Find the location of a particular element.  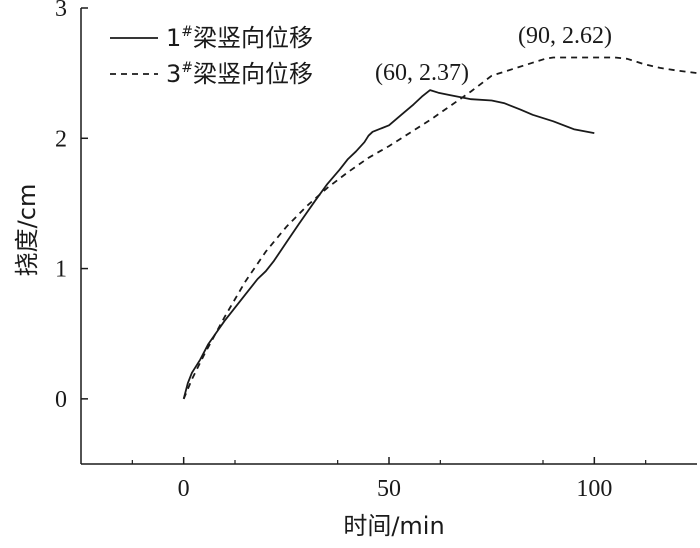

y-ticks: 0 1 2 3 is located at coordinates (71, 206).